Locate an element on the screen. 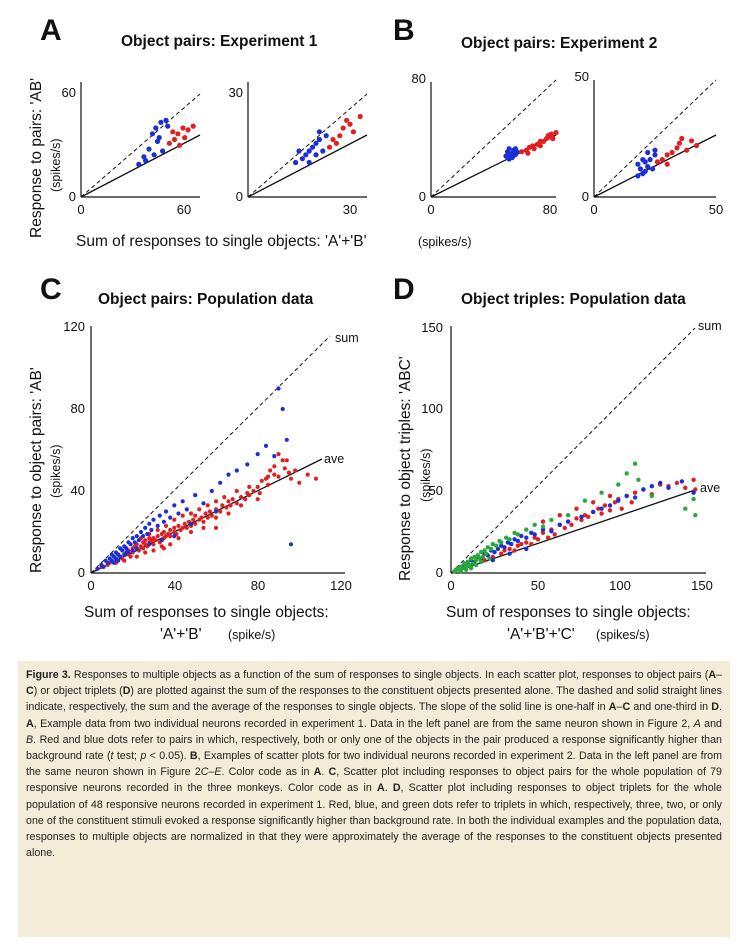 This screenshot has height=948, width=746. panel-a-title: Object pairs: Experiment 1 is located at coordinates (219, 41).